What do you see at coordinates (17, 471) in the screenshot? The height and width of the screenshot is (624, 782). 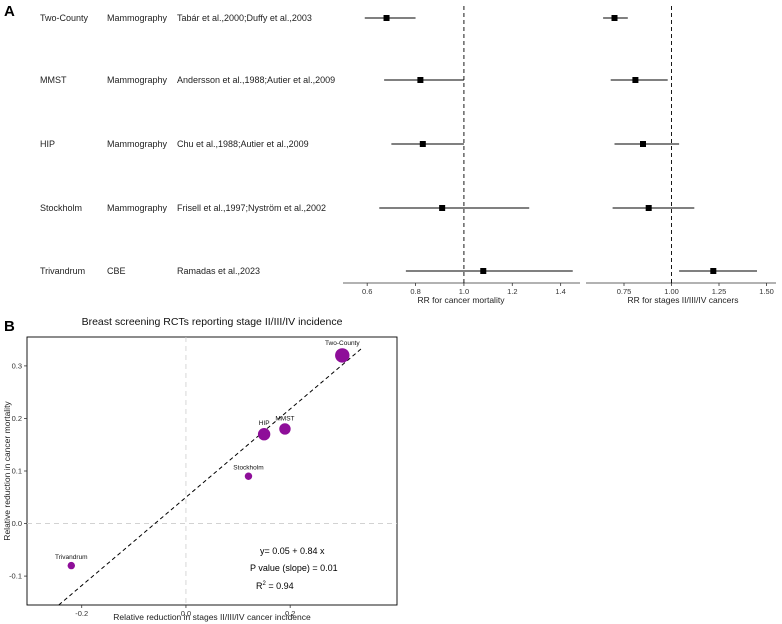 I see `scatter-y-tick-label: 0.1` at bounding box center [17, 471].